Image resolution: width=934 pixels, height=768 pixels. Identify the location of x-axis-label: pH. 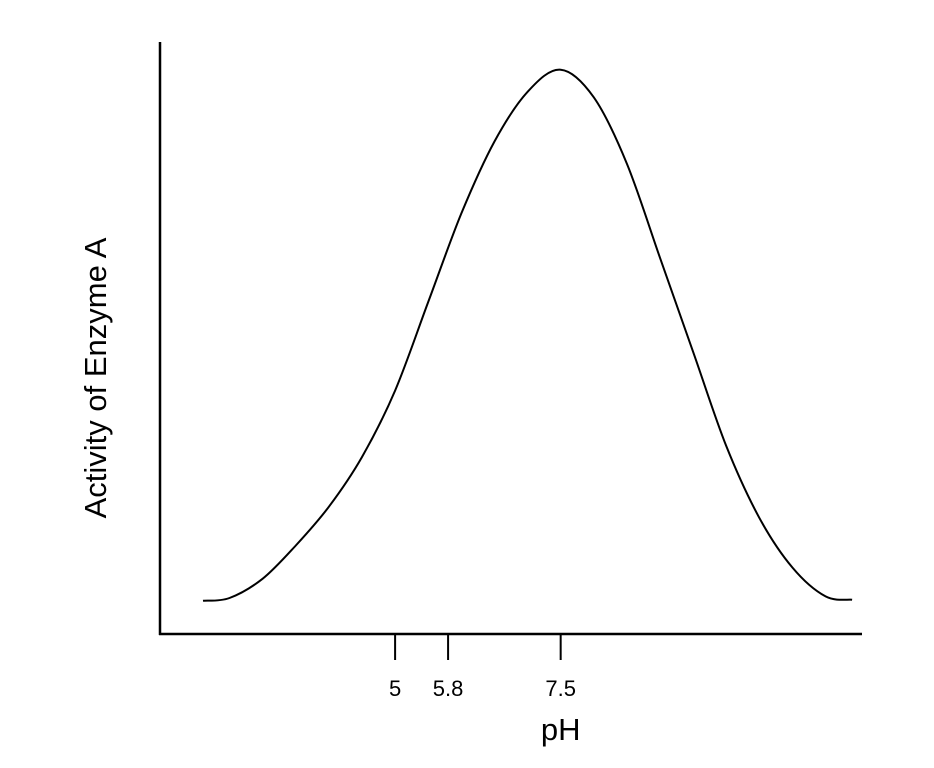
(561, 729).